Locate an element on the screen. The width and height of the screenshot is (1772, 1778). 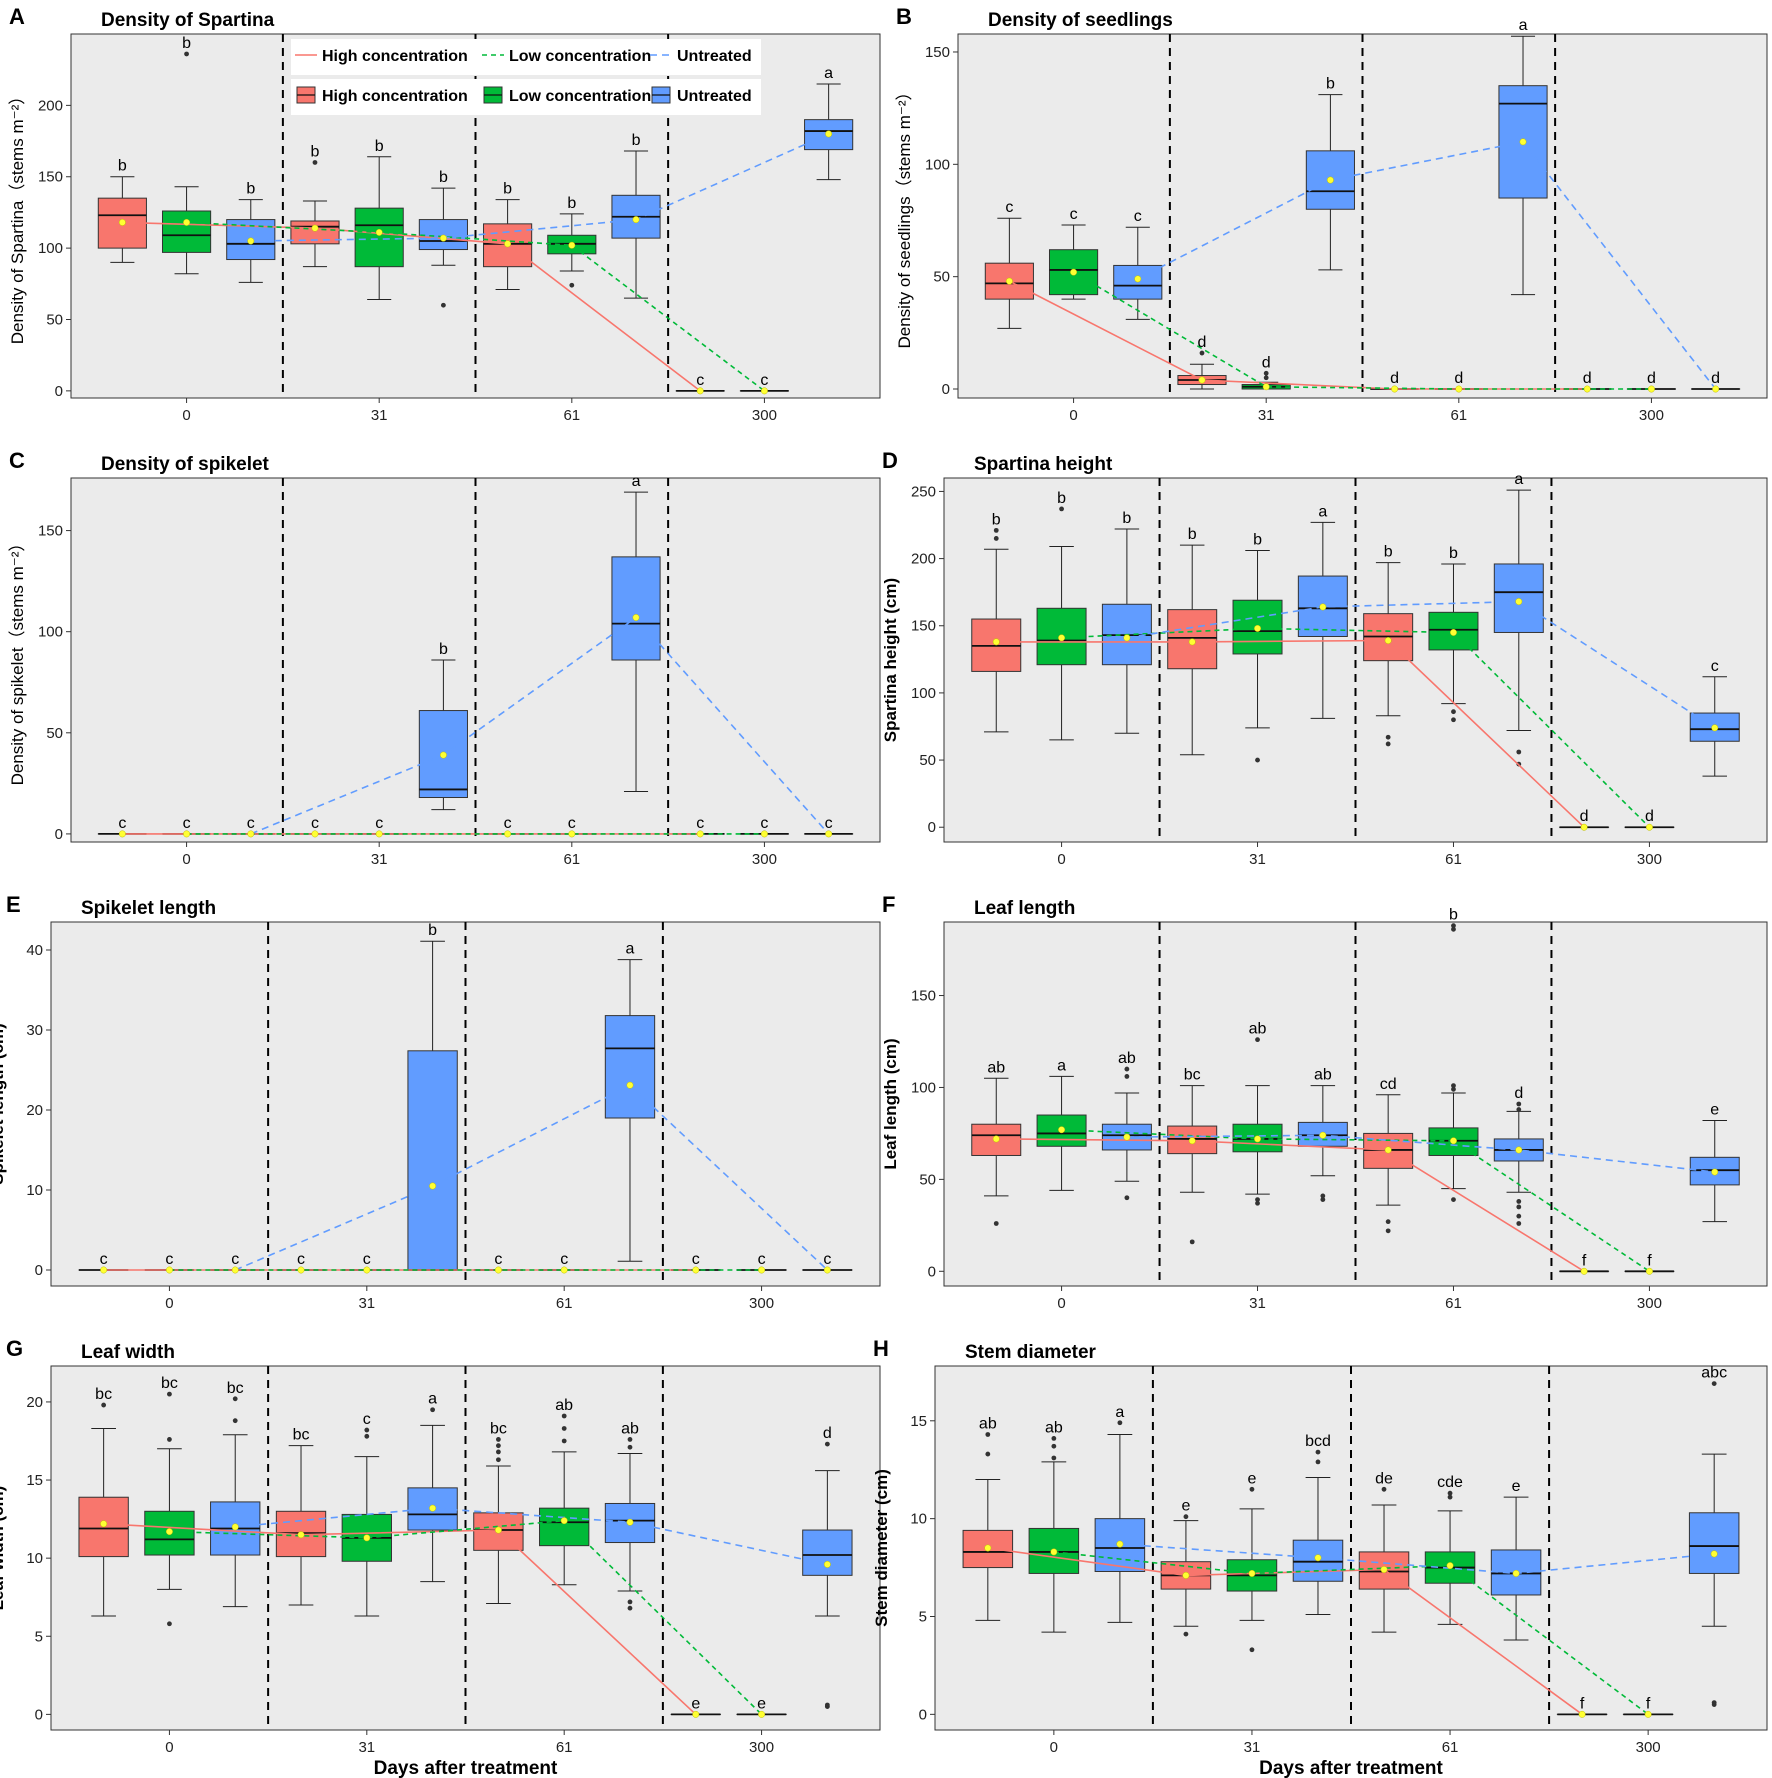
boxes-layer is located at coordinates (1351, 1548).